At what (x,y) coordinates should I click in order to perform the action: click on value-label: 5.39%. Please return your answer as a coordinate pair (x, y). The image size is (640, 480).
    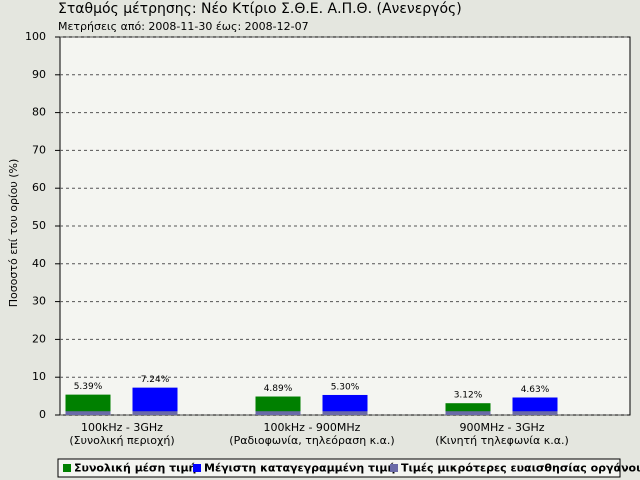
    Looking at the image, I should click on (88, 387).